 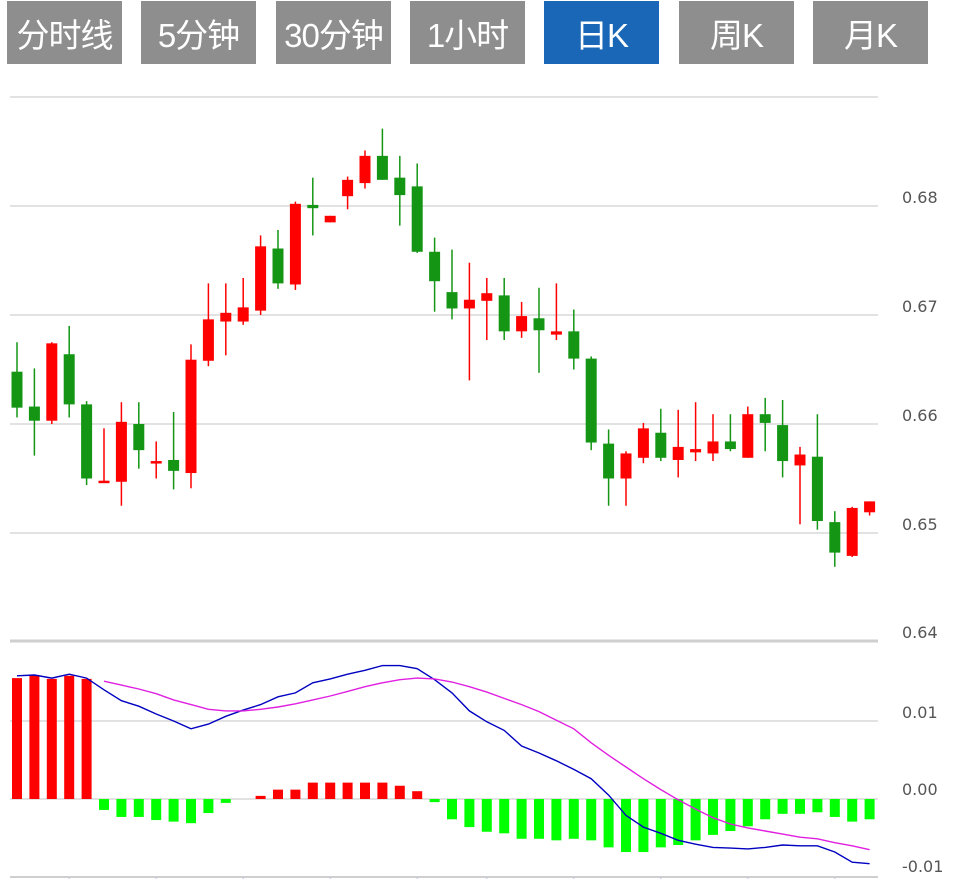 What do you see at coordinates (920, 306) in the screenshot?
I see `y-tick-label: 0.67` at bounding box center [920, 306].